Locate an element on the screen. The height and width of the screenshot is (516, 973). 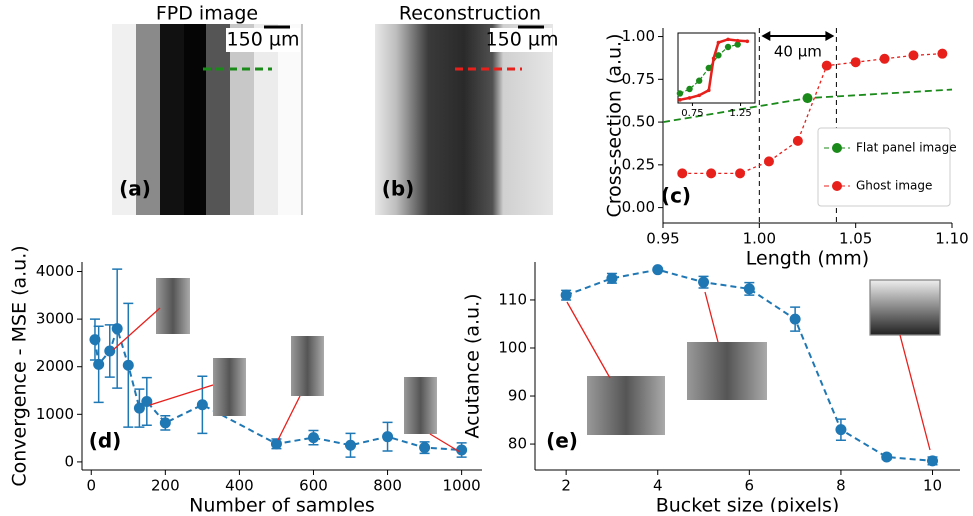
y-tick-label: 0.25 is located at coordinates (638, 164).